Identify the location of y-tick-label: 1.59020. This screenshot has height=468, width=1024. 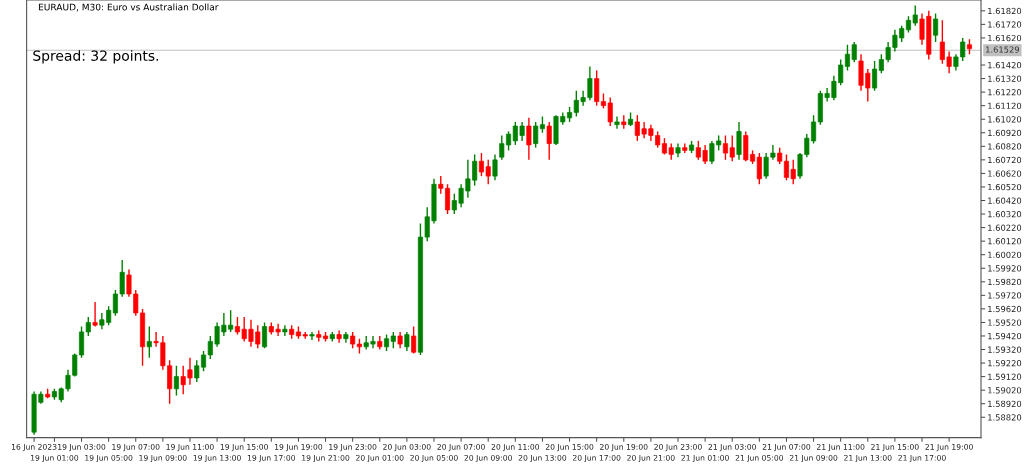
(1005, 390).